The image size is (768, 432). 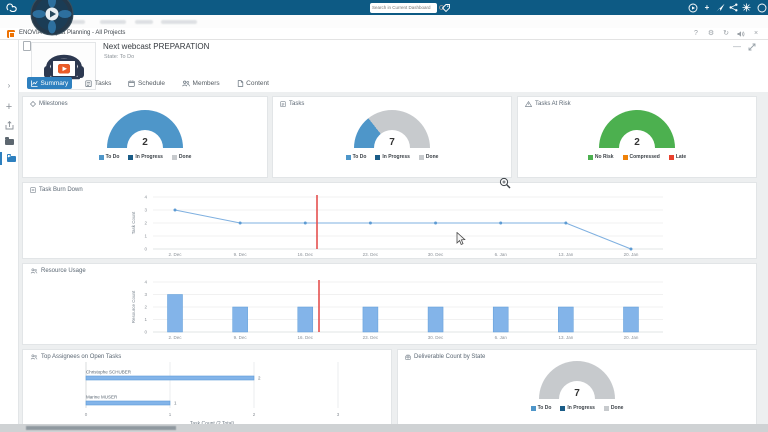 I want to click on add-icon: +, so click(x=707, y=7).